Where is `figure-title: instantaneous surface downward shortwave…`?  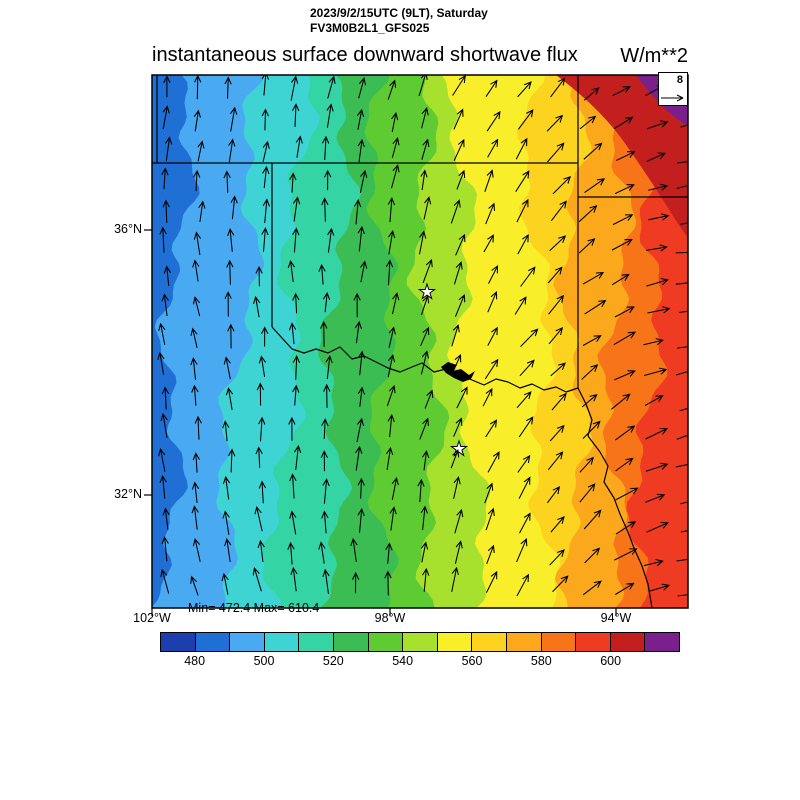 figure-title: instantaneous surface downward shortwave… is located at coordinates (365, 55).